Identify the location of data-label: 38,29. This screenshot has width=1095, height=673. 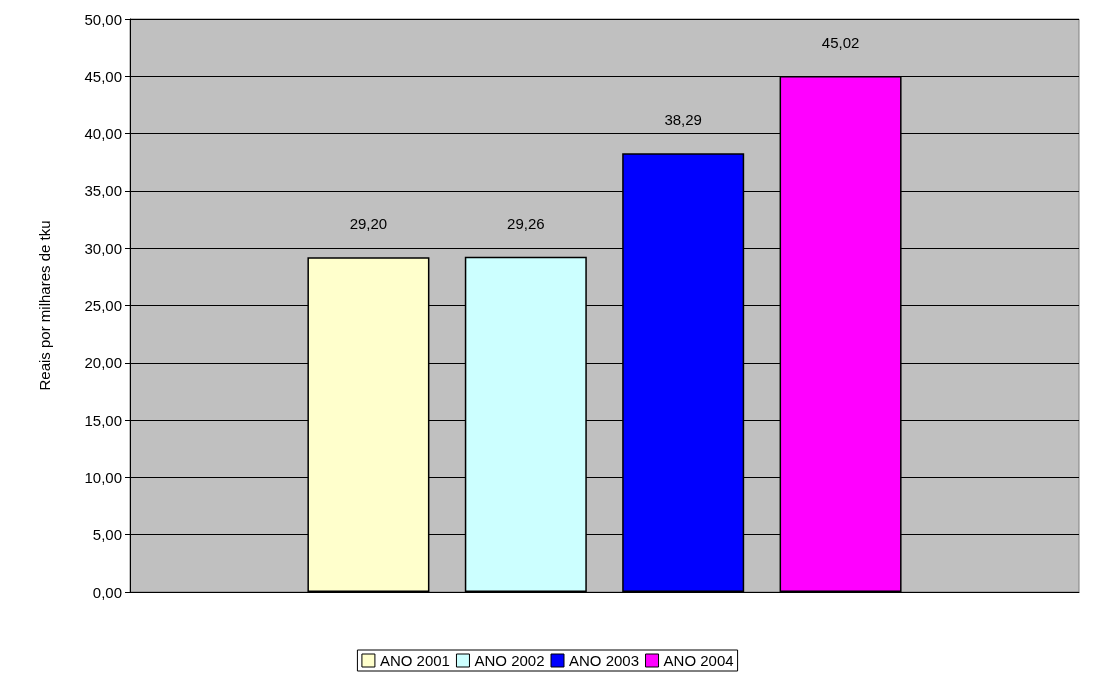
(683, 120).